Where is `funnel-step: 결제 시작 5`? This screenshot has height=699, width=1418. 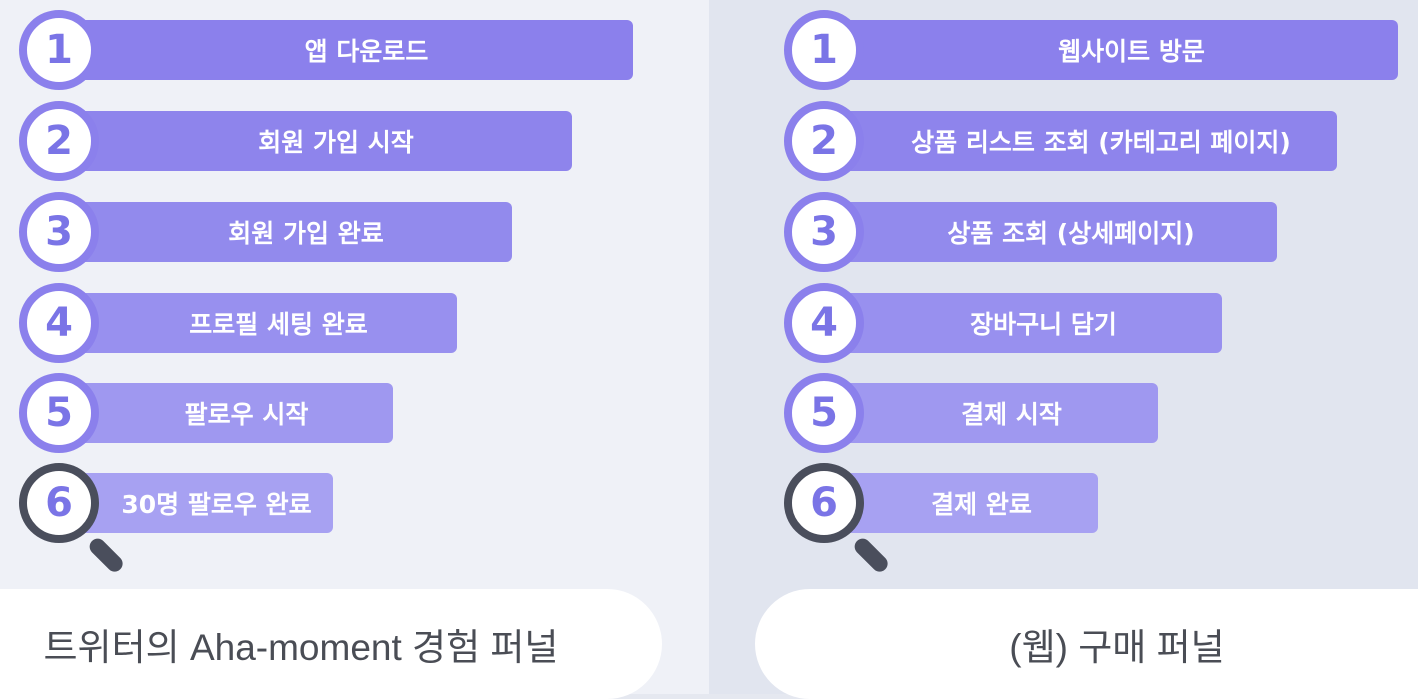 funnel-step: 결제 시작 5 is located at coordinates (971, 413).